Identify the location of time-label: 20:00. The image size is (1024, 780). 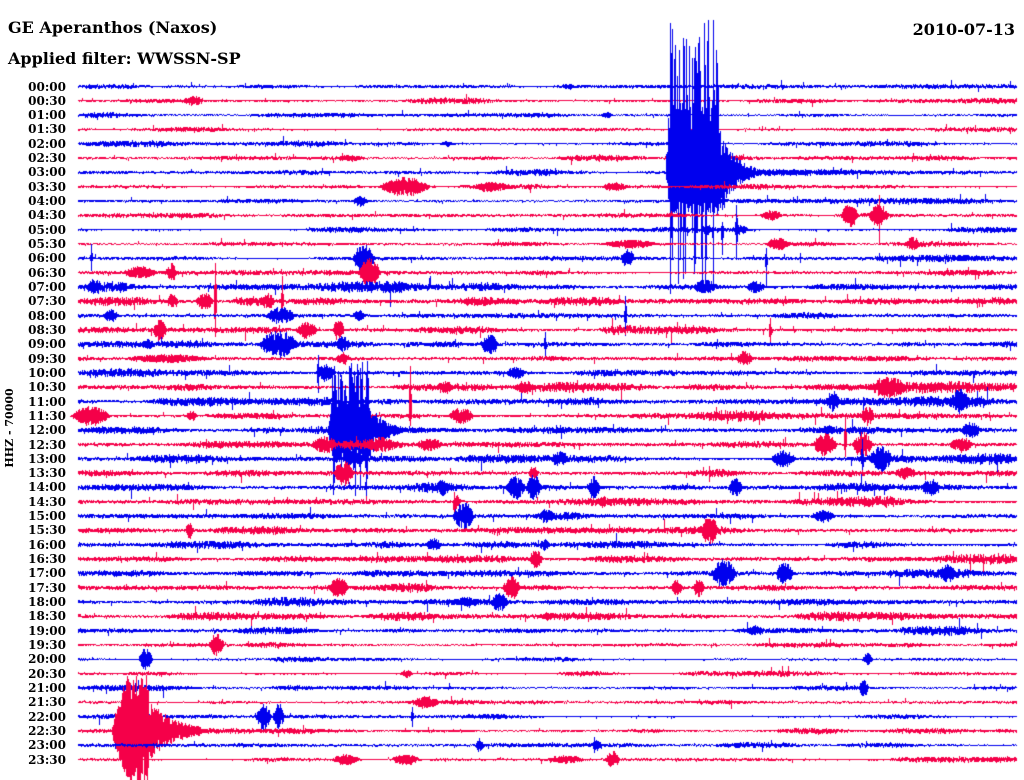
(47, 659).